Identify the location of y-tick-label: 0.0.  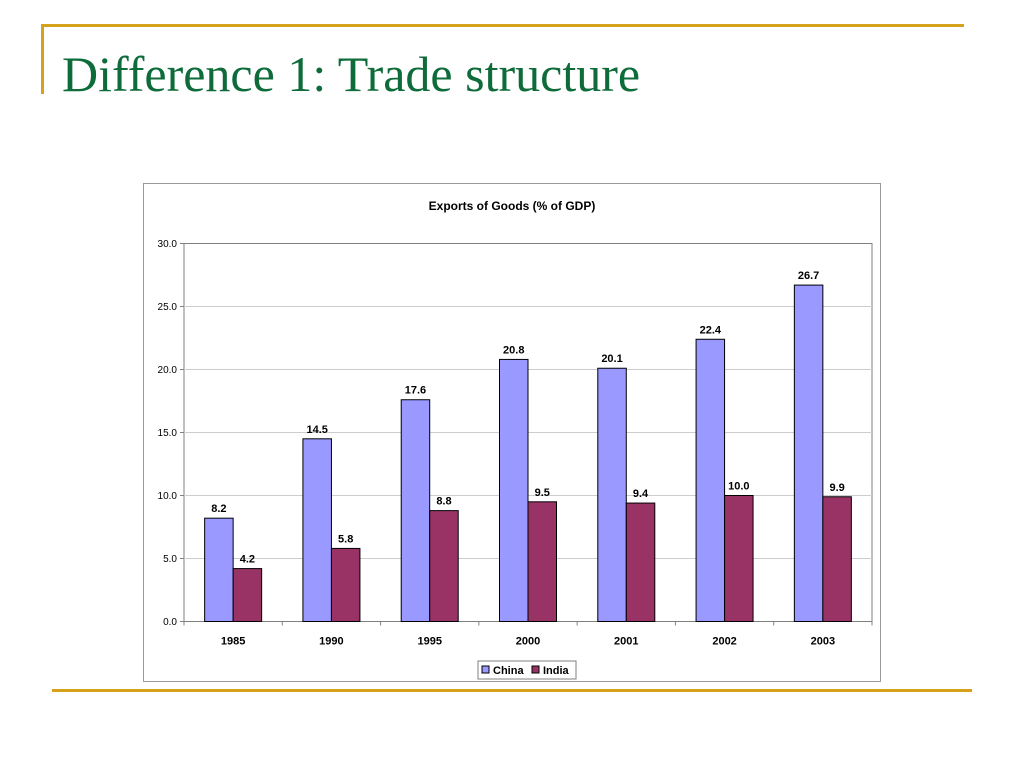
(170, 622).